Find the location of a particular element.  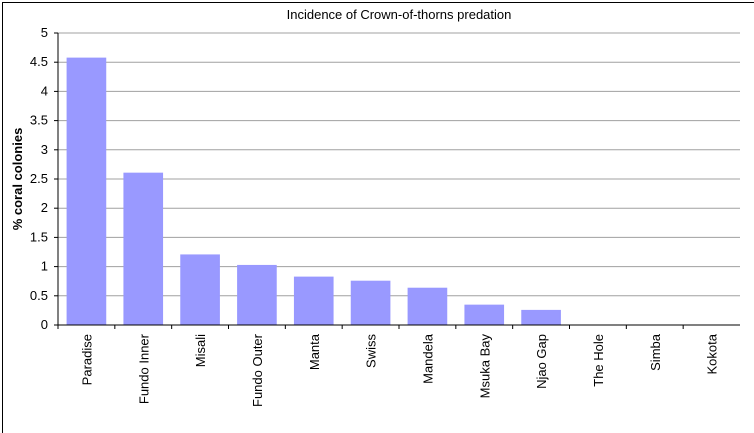

chart-title: Incidence of Crown-of-thorns predation is located at coordinates (399, 14).